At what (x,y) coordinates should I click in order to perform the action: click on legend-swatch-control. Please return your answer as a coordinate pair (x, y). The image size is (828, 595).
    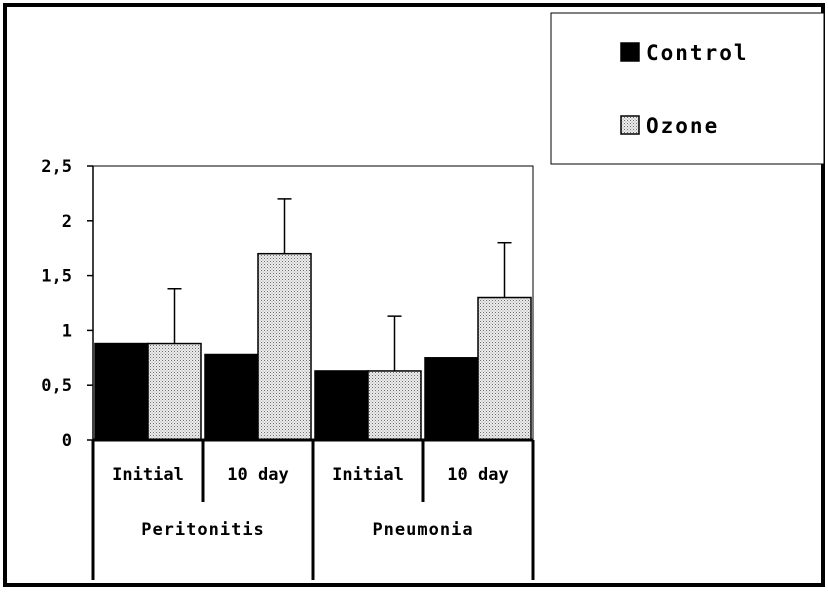
    Looking at the image, I should click on (630, 52).